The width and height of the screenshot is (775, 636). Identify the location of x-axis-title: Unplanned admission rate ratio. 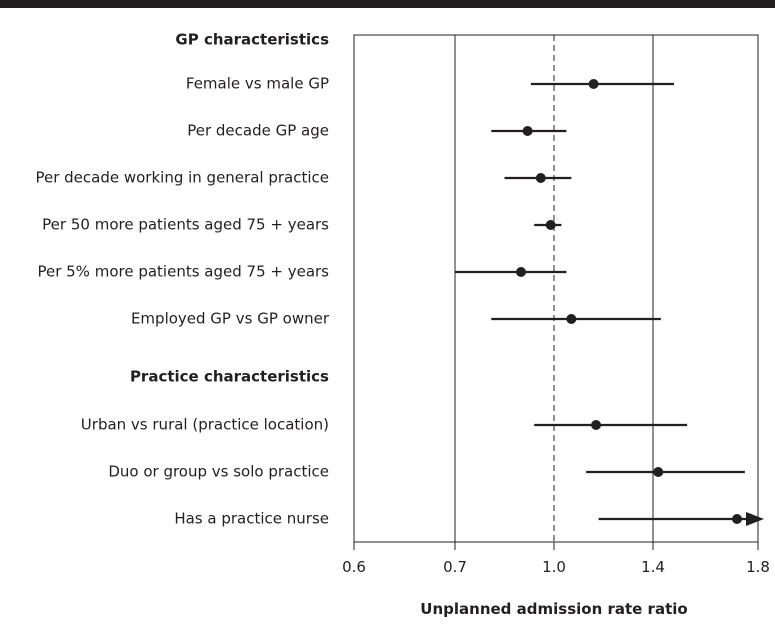
(553, 609).